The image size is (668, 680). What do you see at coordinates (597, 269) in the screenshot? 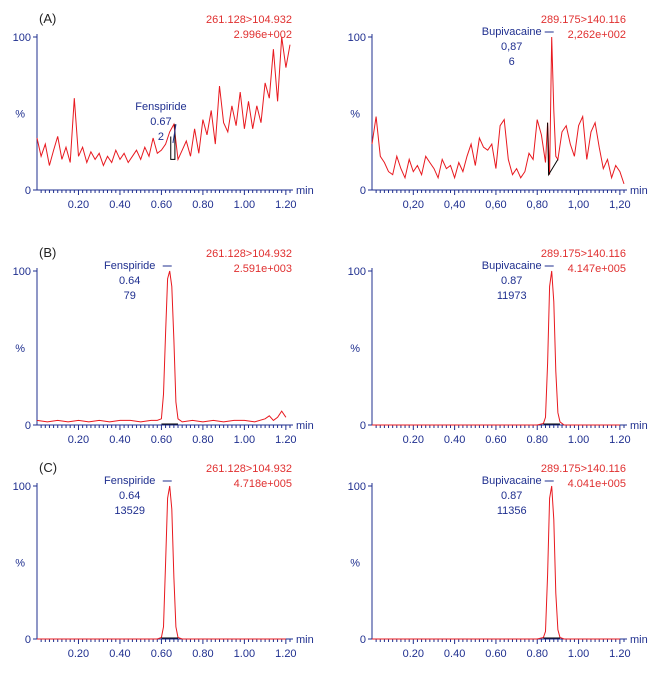
I see `intensity-label: 4.147e+005` at bounding box center [597, 269].